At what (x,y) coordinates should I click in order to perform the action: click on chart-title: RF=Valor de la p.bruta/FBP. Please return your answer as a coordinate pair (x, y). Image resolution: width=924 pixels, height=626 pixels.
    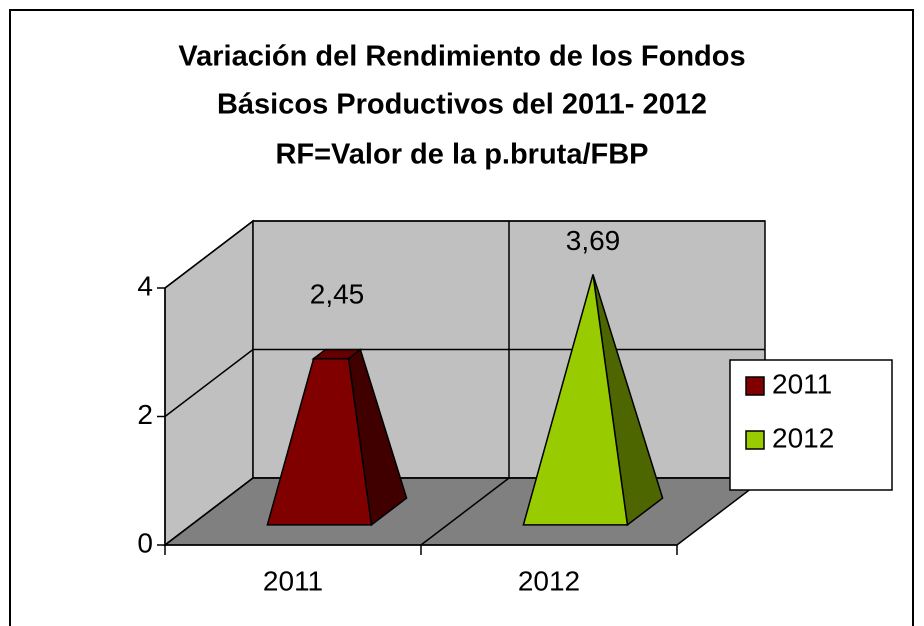
    Looking at the image, I should click on (461, 155).